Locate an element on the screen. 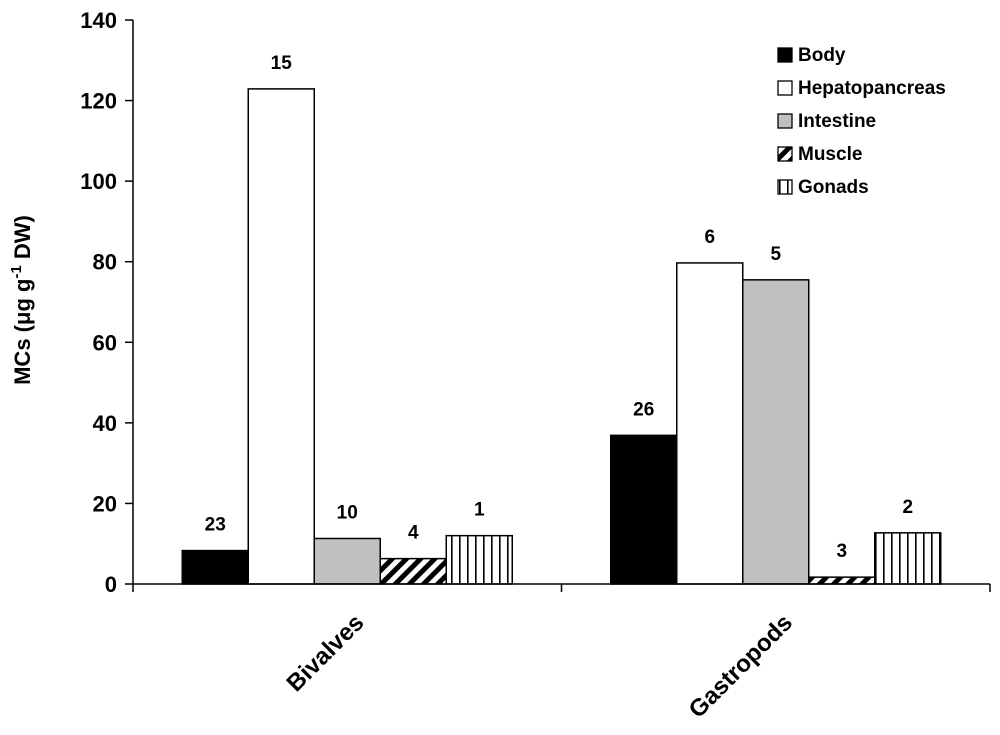 The width and height of the screenshot is (1000, 735). bar-data-label: 15 is located at coordinates (282, 63).